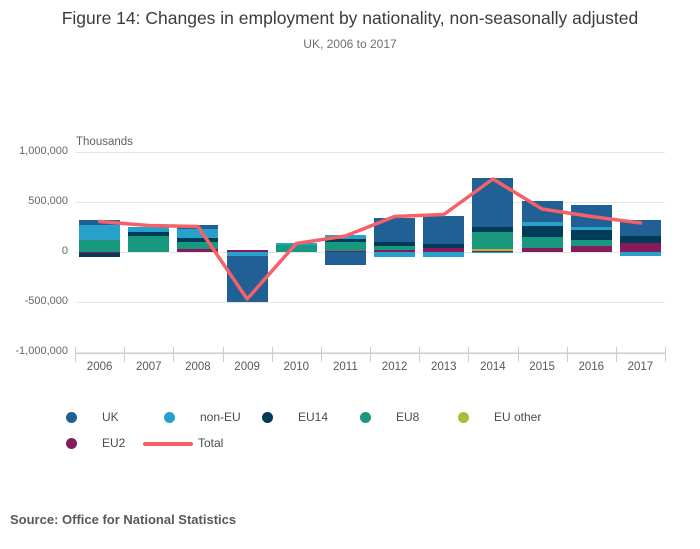 Image resolution: width=700 pixels, height=549 pixels. I want to click on bar-2014-segment-eu14, so click(493, 229).